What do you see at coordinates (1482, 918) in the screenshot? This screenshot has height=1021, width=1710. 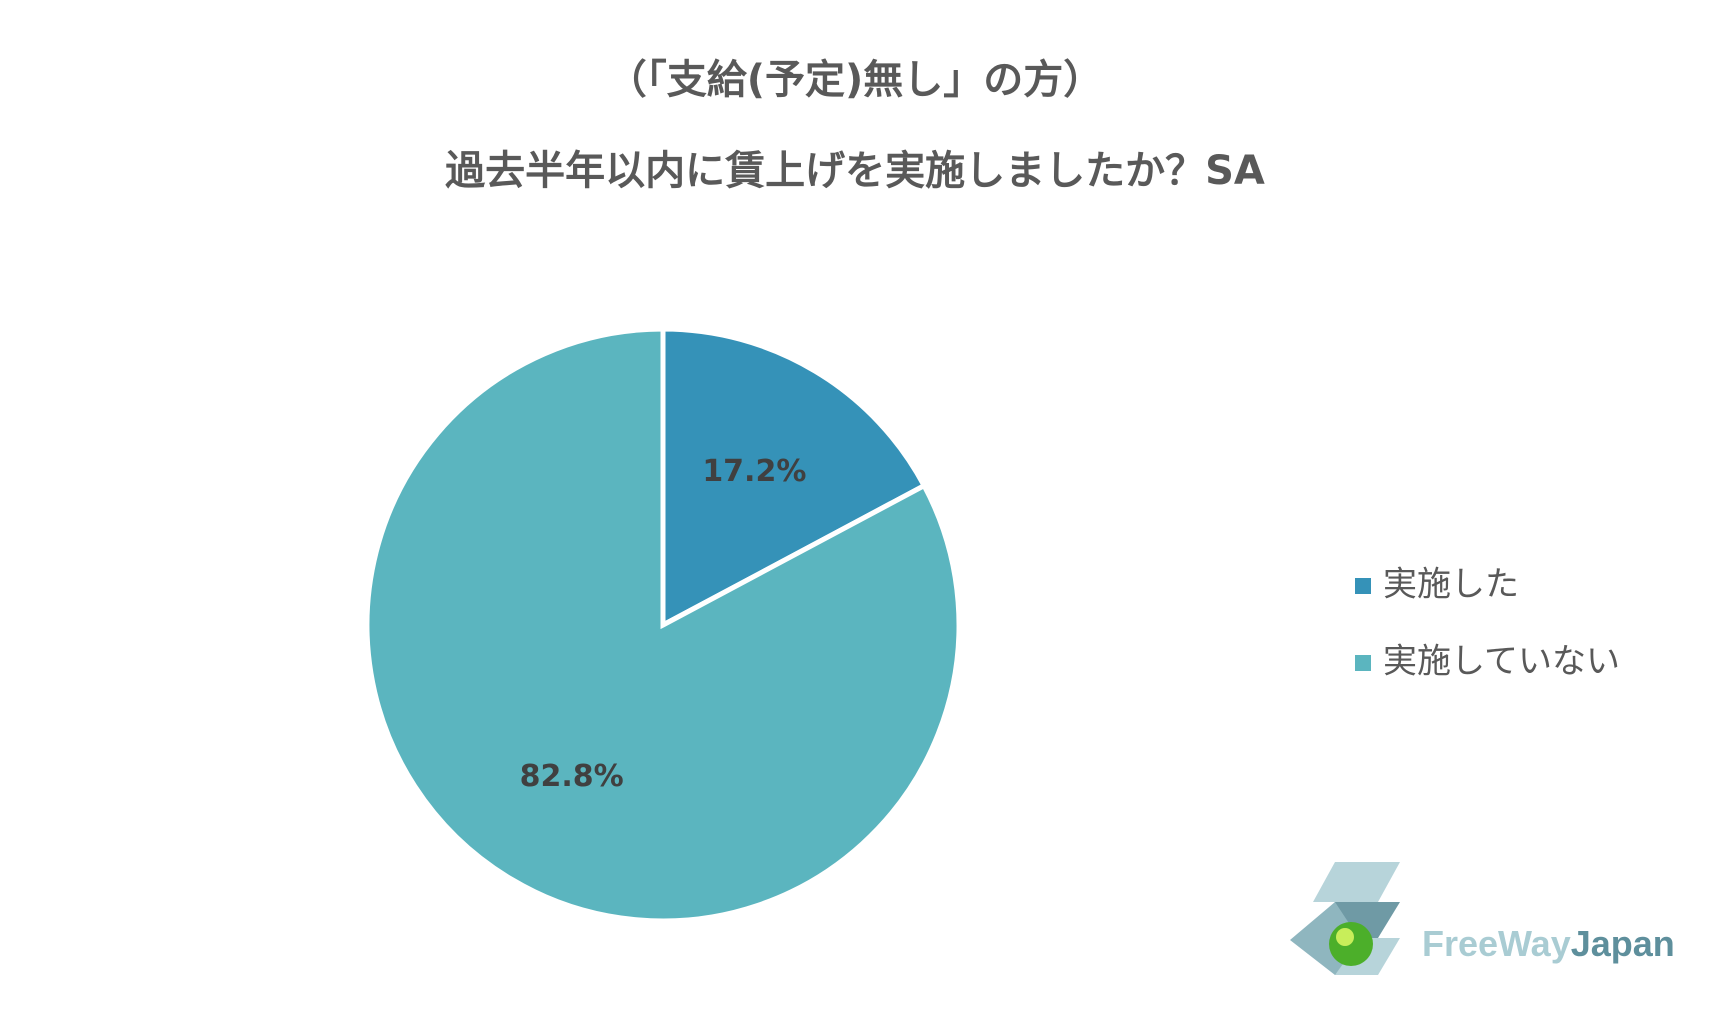 I see `logo: FreeWayJapan` at bounding box center [1482, 918].